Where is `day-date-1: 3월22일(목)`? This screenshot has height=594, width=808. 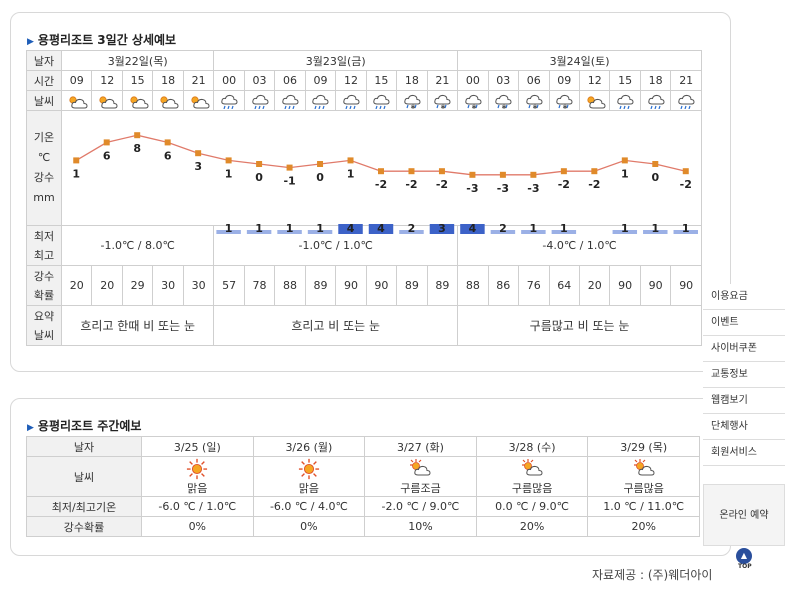
day-date-1: 3월22일(목) is located at coordinates (137, 60).